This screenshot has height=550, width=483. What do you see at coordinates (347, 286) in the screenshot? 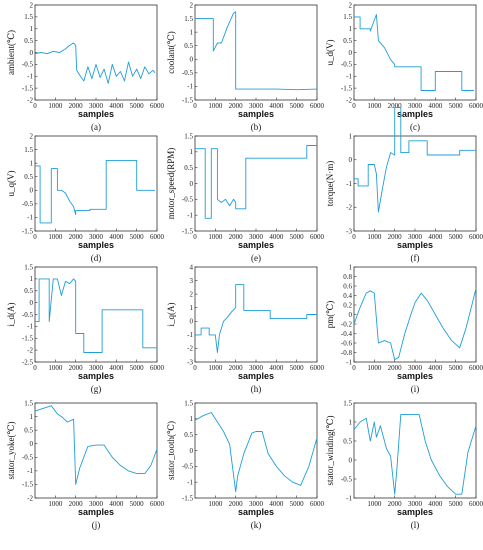
I see `y-tick-label: 0.6` at bounding box center [347, 286].